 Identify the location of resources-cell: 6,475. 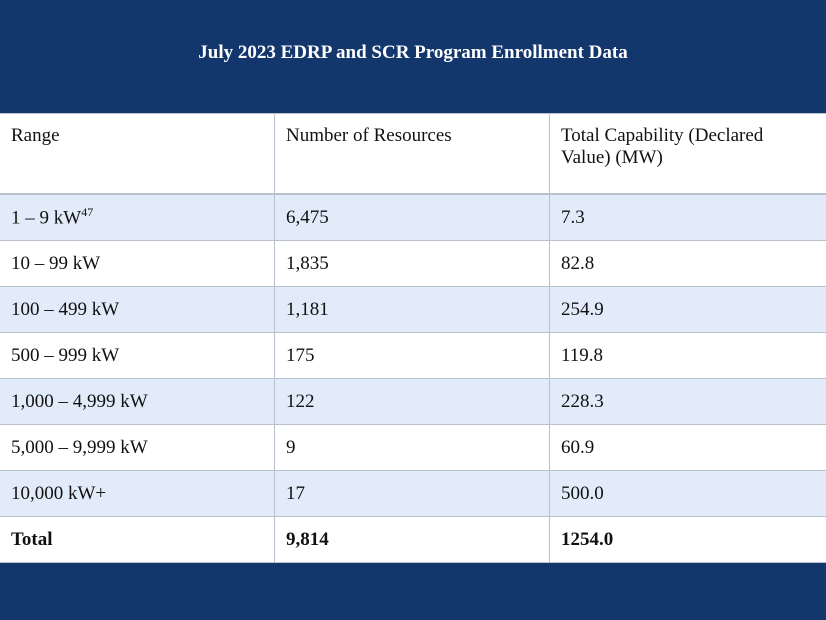
(412, 217).